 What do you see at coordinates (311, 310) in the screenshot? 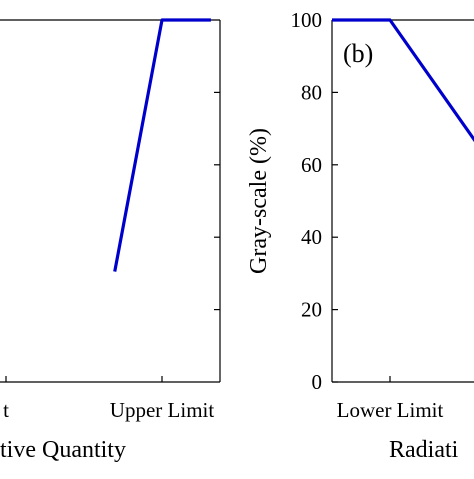
I see `y-tick-label: 20` at bounding box center [311, 310].